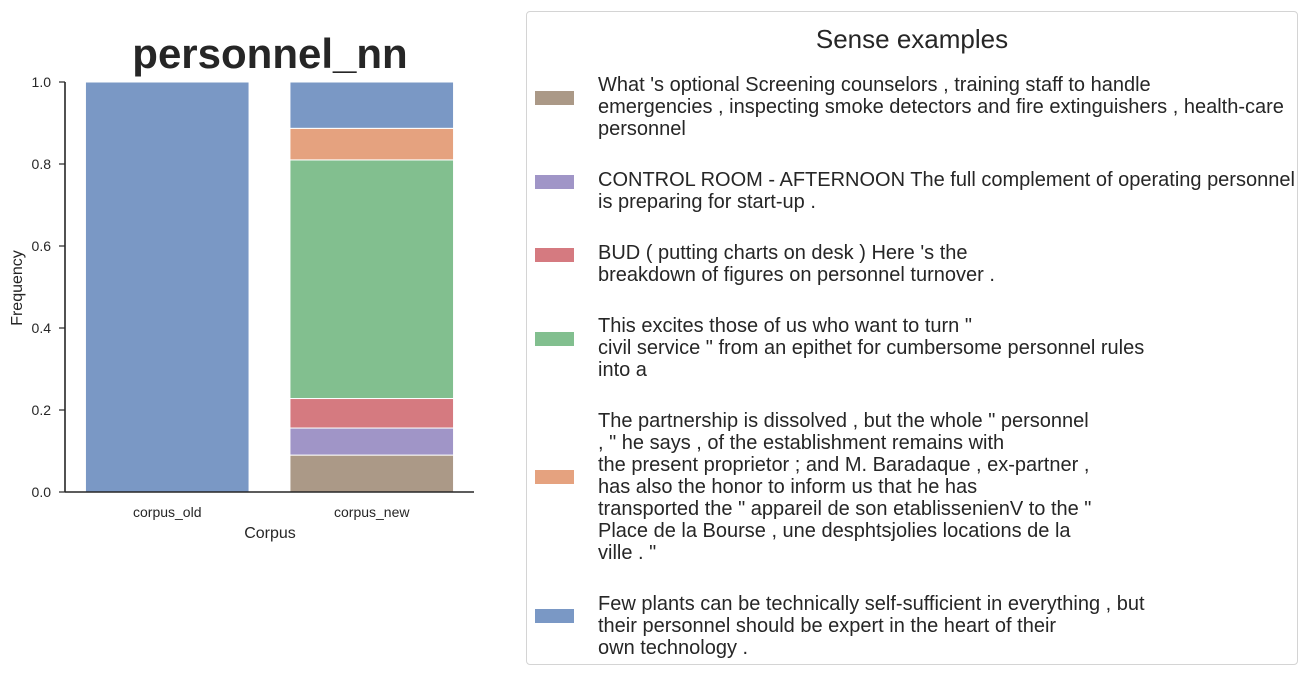 The height and width of the screenshot is (676, 1309). I want to click on y-axis: 0.0 0.2 0.4 0.6 0.8 1.0, so click(49, 287).